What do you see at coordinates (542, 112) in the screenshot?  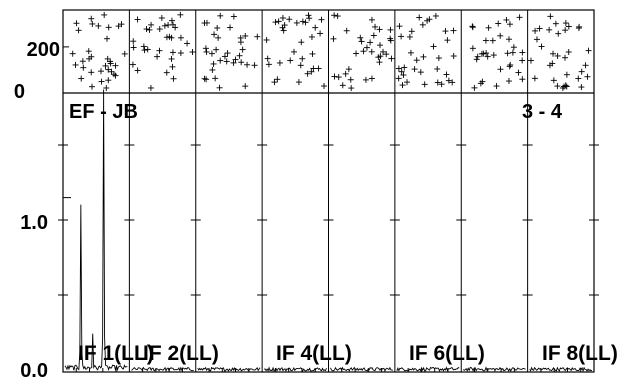 I see `correlator-label: 3 - 4` at bounding box center [542, 112].